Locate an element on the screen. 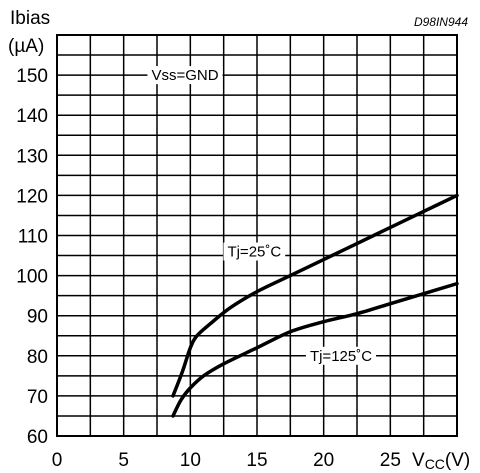 The image size is (480, 473). x-tick-label: 5 is located at coordinates (123, 460).